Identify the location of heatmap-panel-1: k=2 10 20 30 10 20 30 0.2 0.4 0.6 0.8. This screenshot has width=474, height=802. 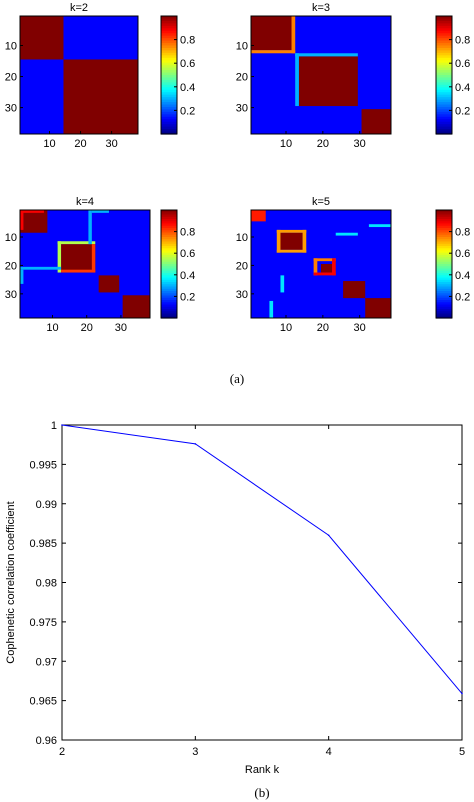
(100, 76).